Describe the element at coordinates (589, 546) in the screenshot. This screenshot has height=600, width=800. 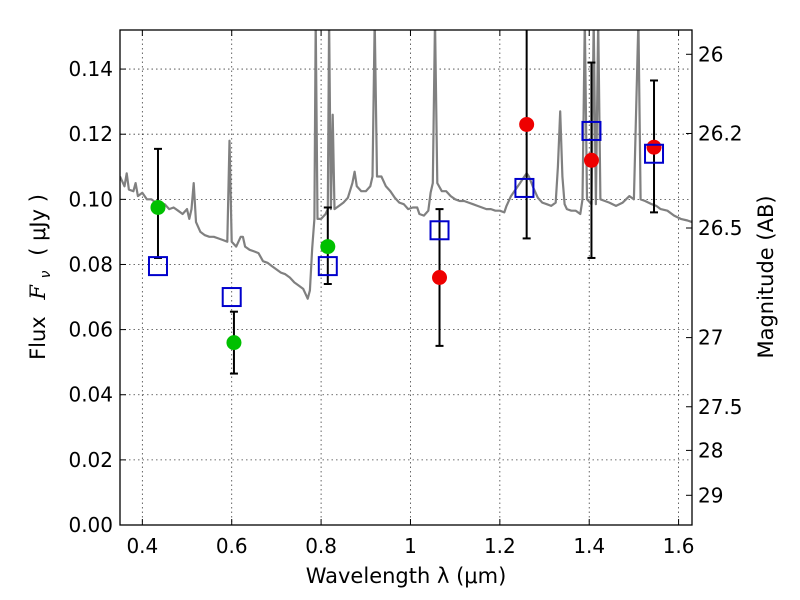
I see `x-tick-label: 1.4` at that location.